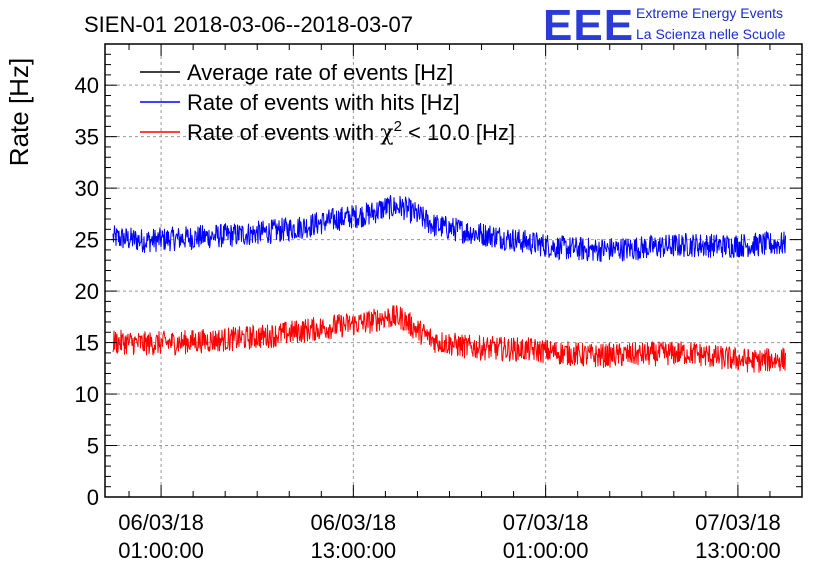 The height and width of the screenshot is (572, 836). I want to click on y-tick-label: 20, so click(87, 291).